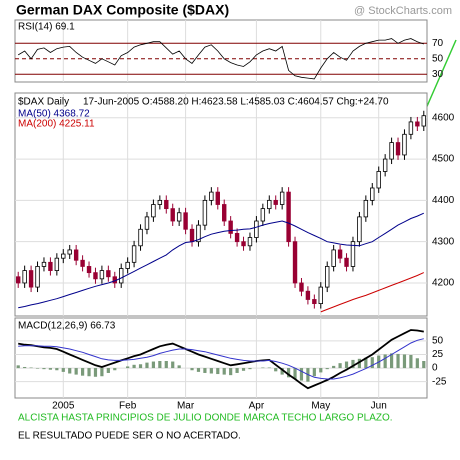  What do you see at coordinates (56, 124) in the screenshot?
I see `legend-entry: MA(200) 4225.11` at bounding box center [56, 124].